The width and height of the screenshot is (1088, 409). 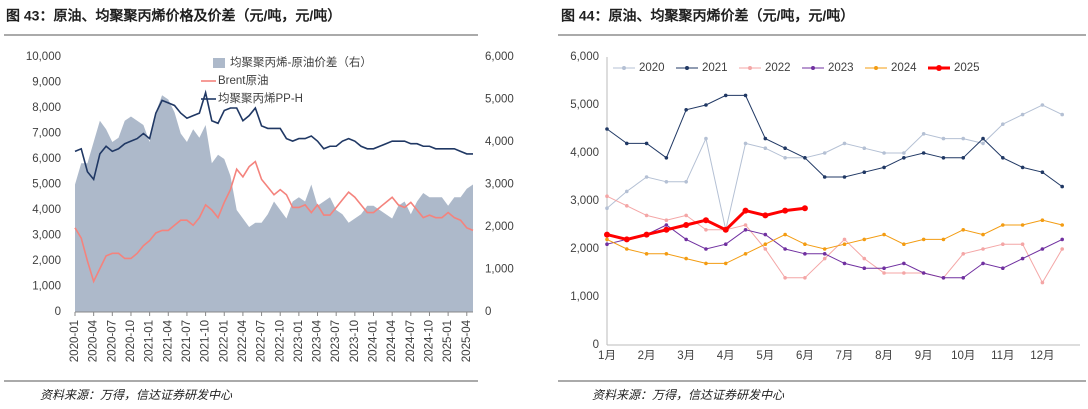 What do you see at coordinates (219, 63) in the screenshot?
I see `legend-swatch` at bounding box center [219, 63].